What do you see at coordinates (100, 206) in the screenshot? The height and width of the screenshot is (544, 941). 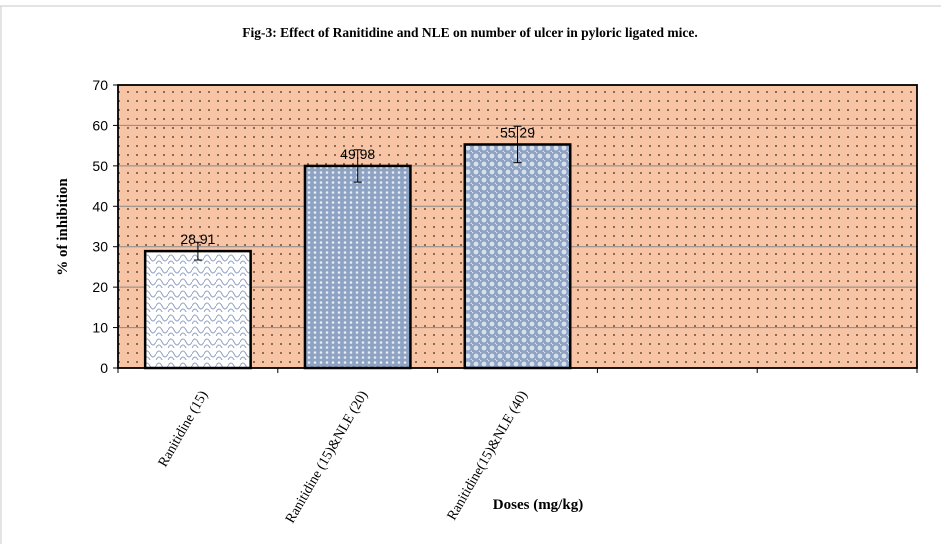 I see `y-tick-label: 40` at bounding box center [100, 206].